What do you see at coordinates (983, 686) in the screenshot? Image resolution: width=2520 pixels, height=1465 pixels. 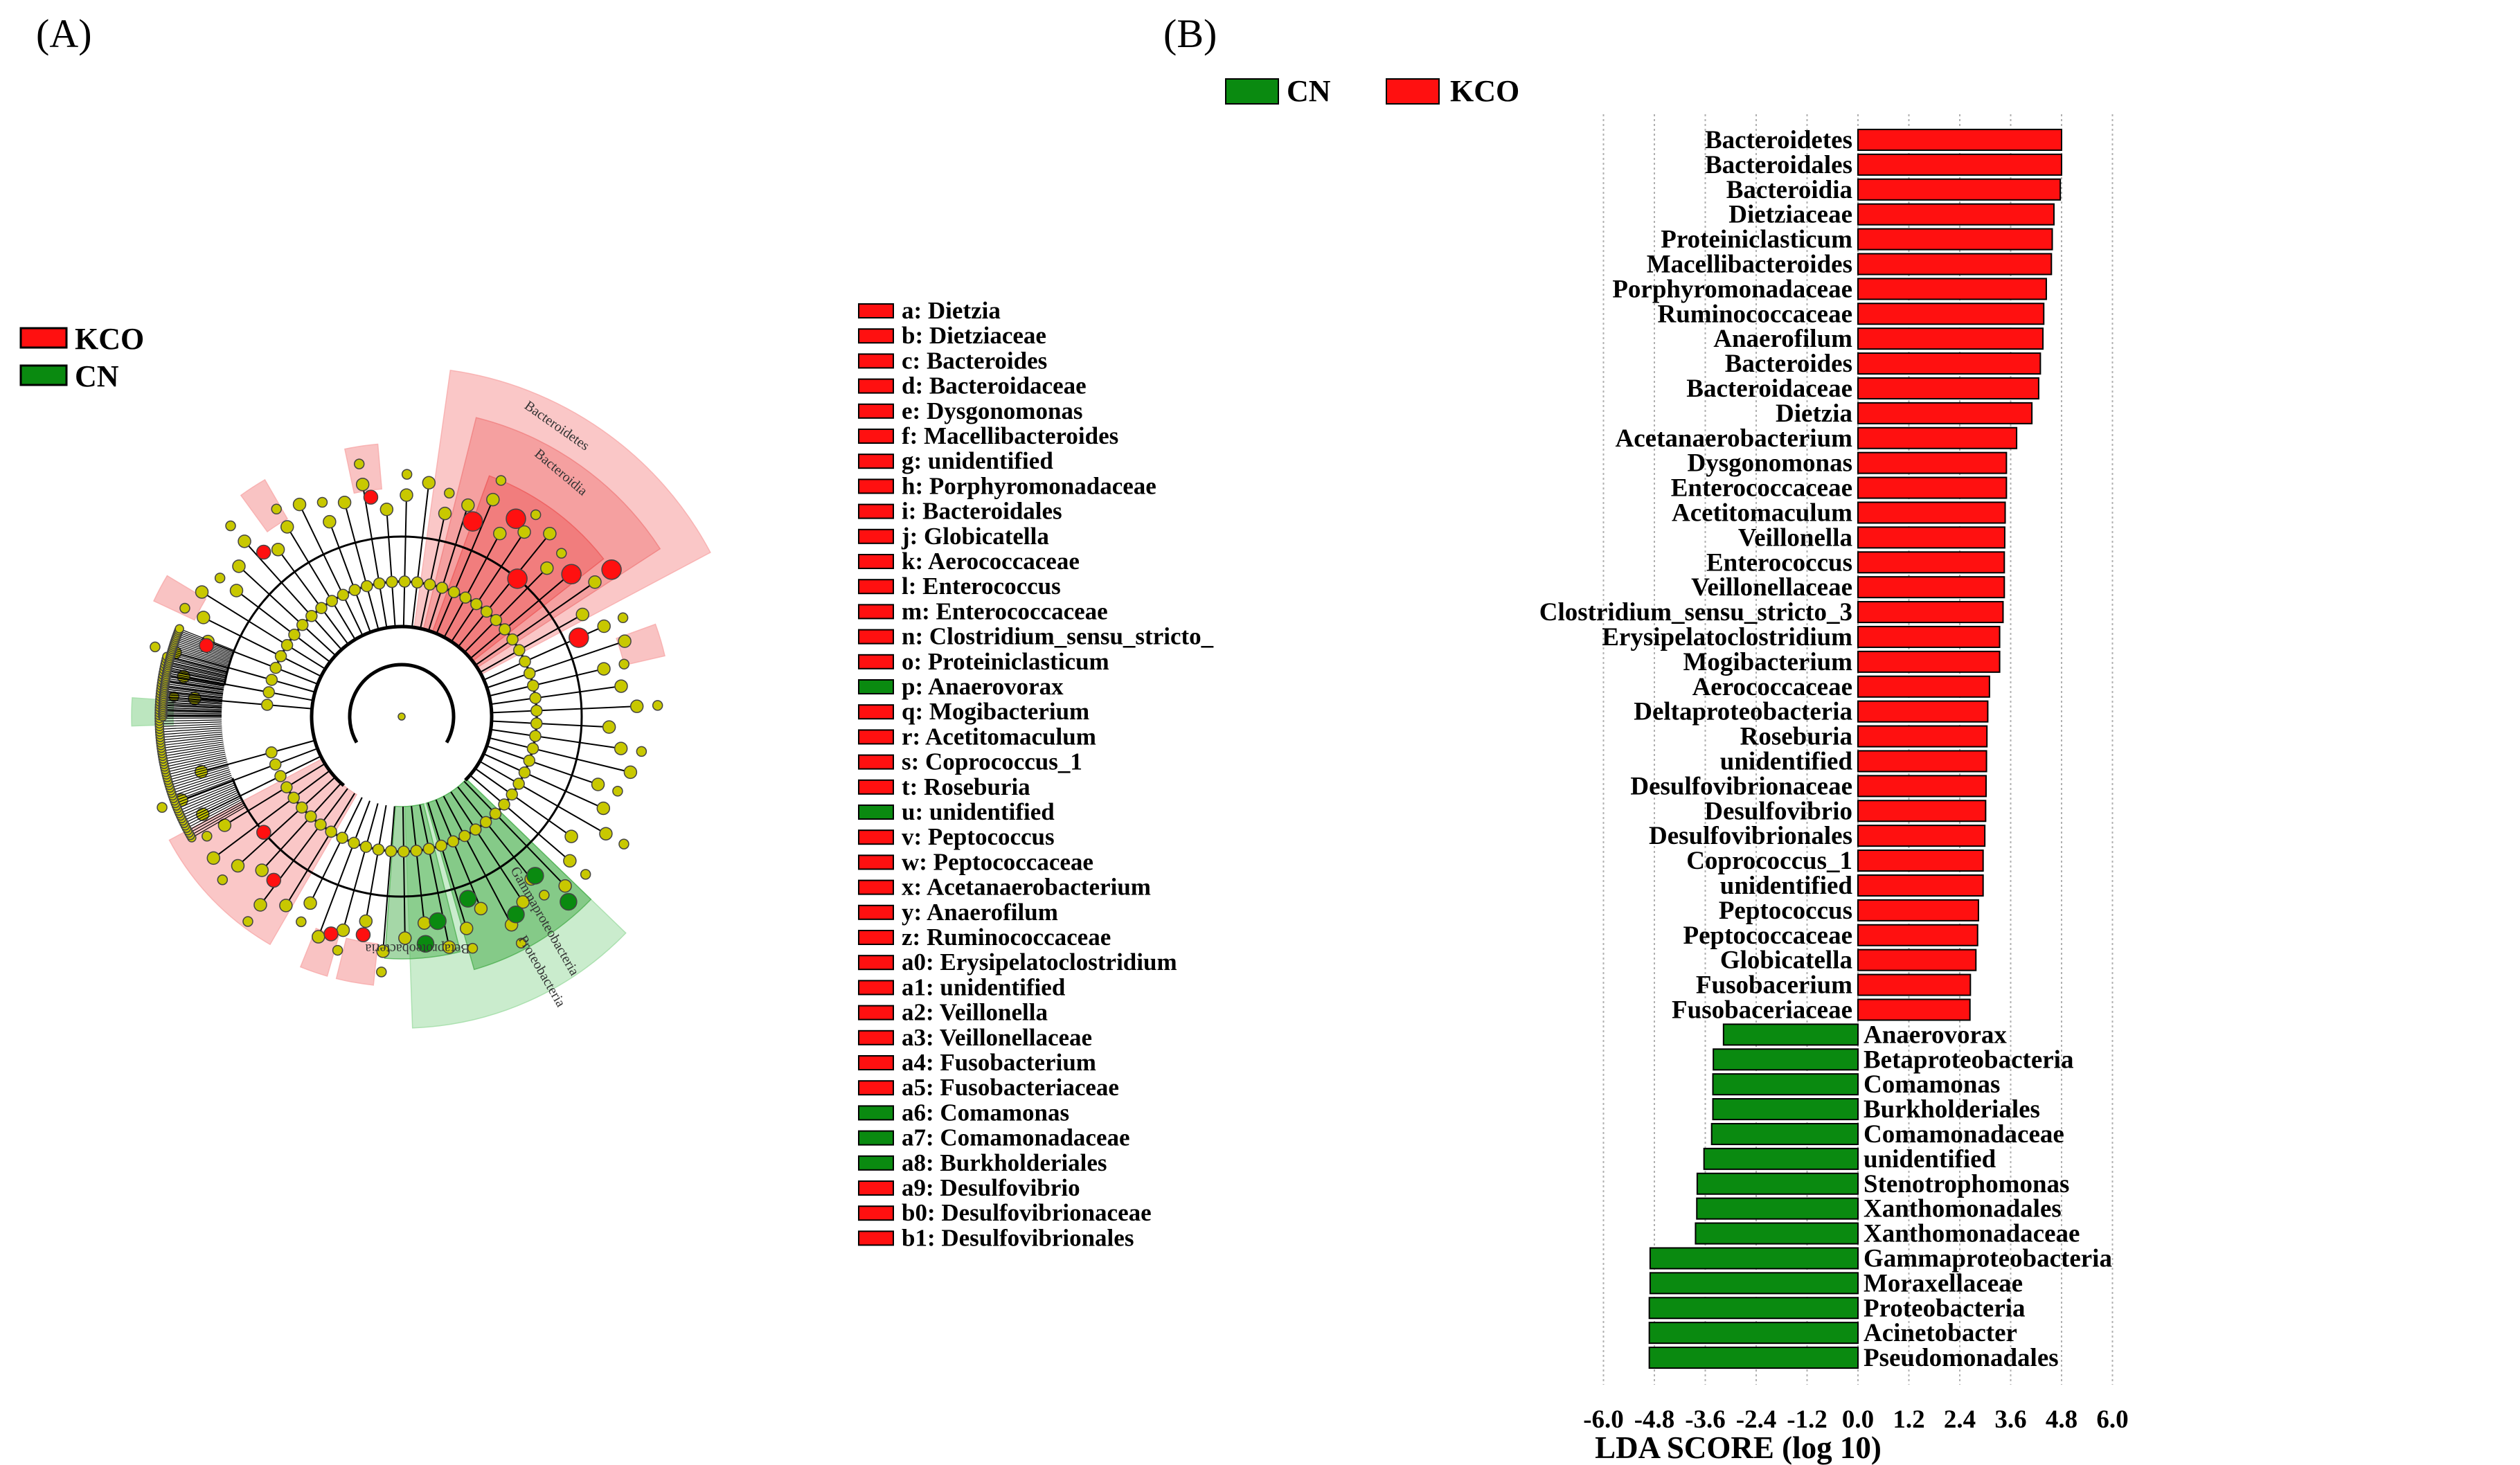 I see `key-item: p: Anaerovorax` at bounding box center [983, 686].